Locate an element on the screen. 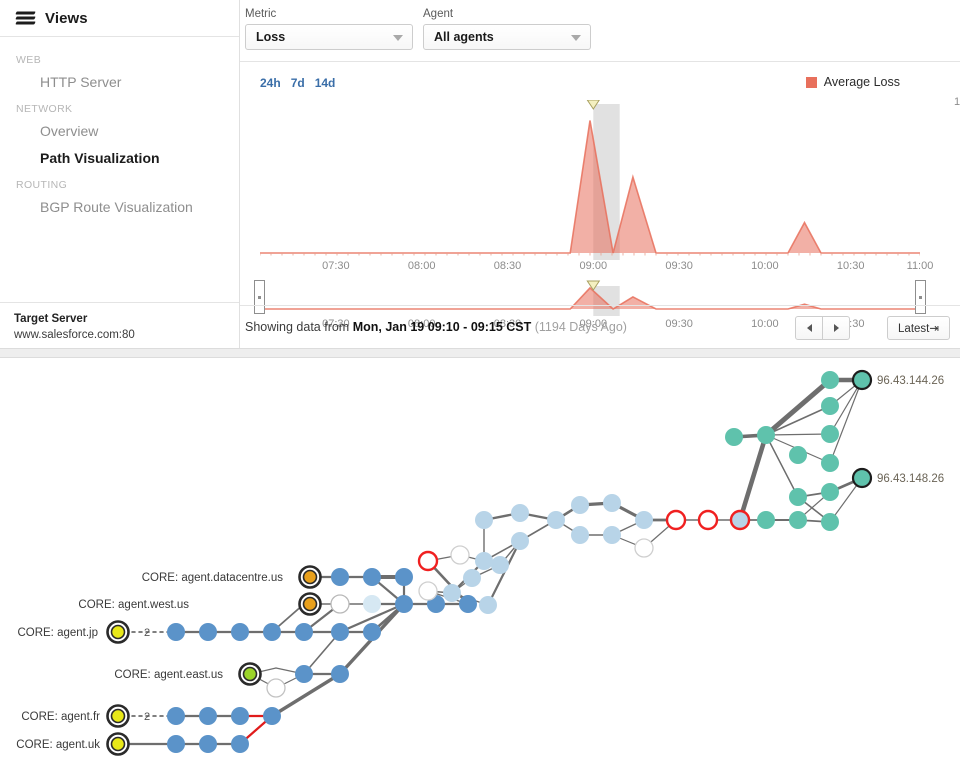  status-prefix: Showing data from is located at coordinates (297, 327).